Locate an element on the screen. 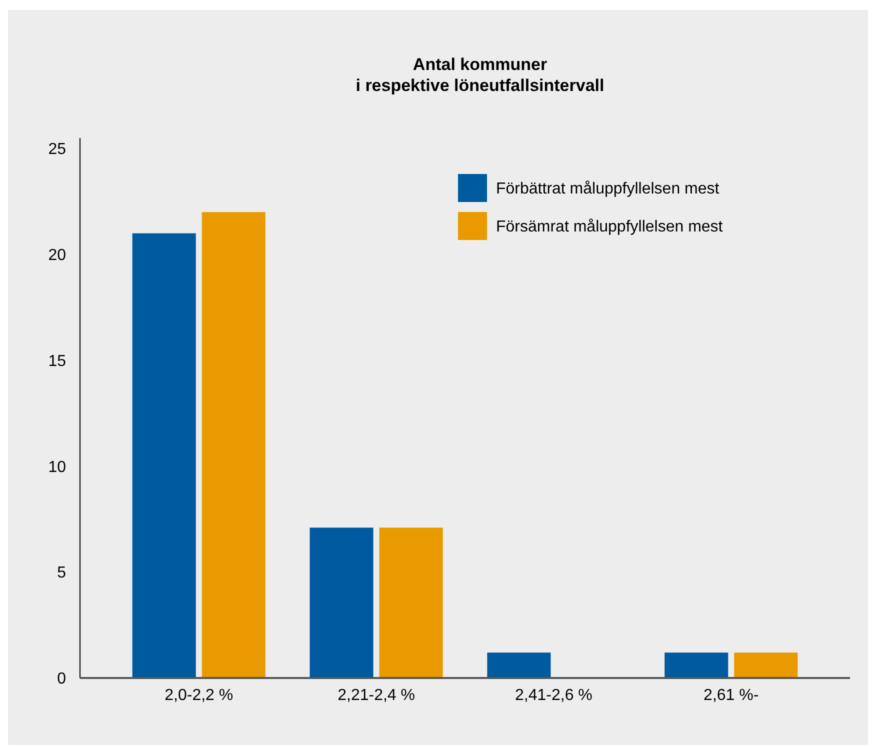 Image resolution: width=876 pixels, height=747 pixels. legend-label: Förbättrat måluppfyllelsen mest is located at coordinates (608, 189).